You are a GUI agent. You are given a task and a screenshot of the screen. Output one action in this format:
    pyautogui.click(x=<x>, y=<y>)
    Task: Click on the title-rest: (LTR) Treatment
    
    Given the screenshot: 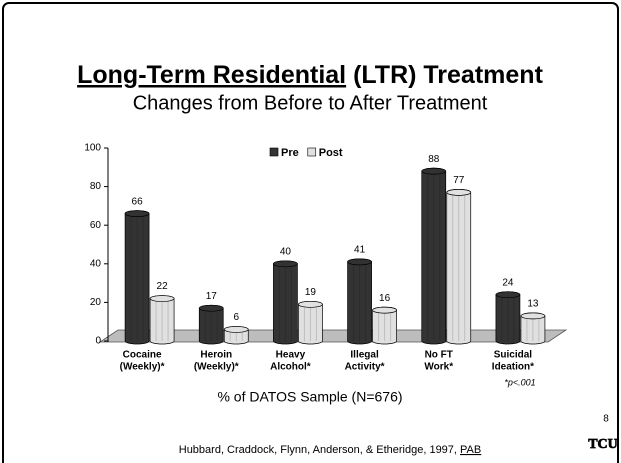 What is the action you would take?
    pyautogui.click(x=444, y=75)
    